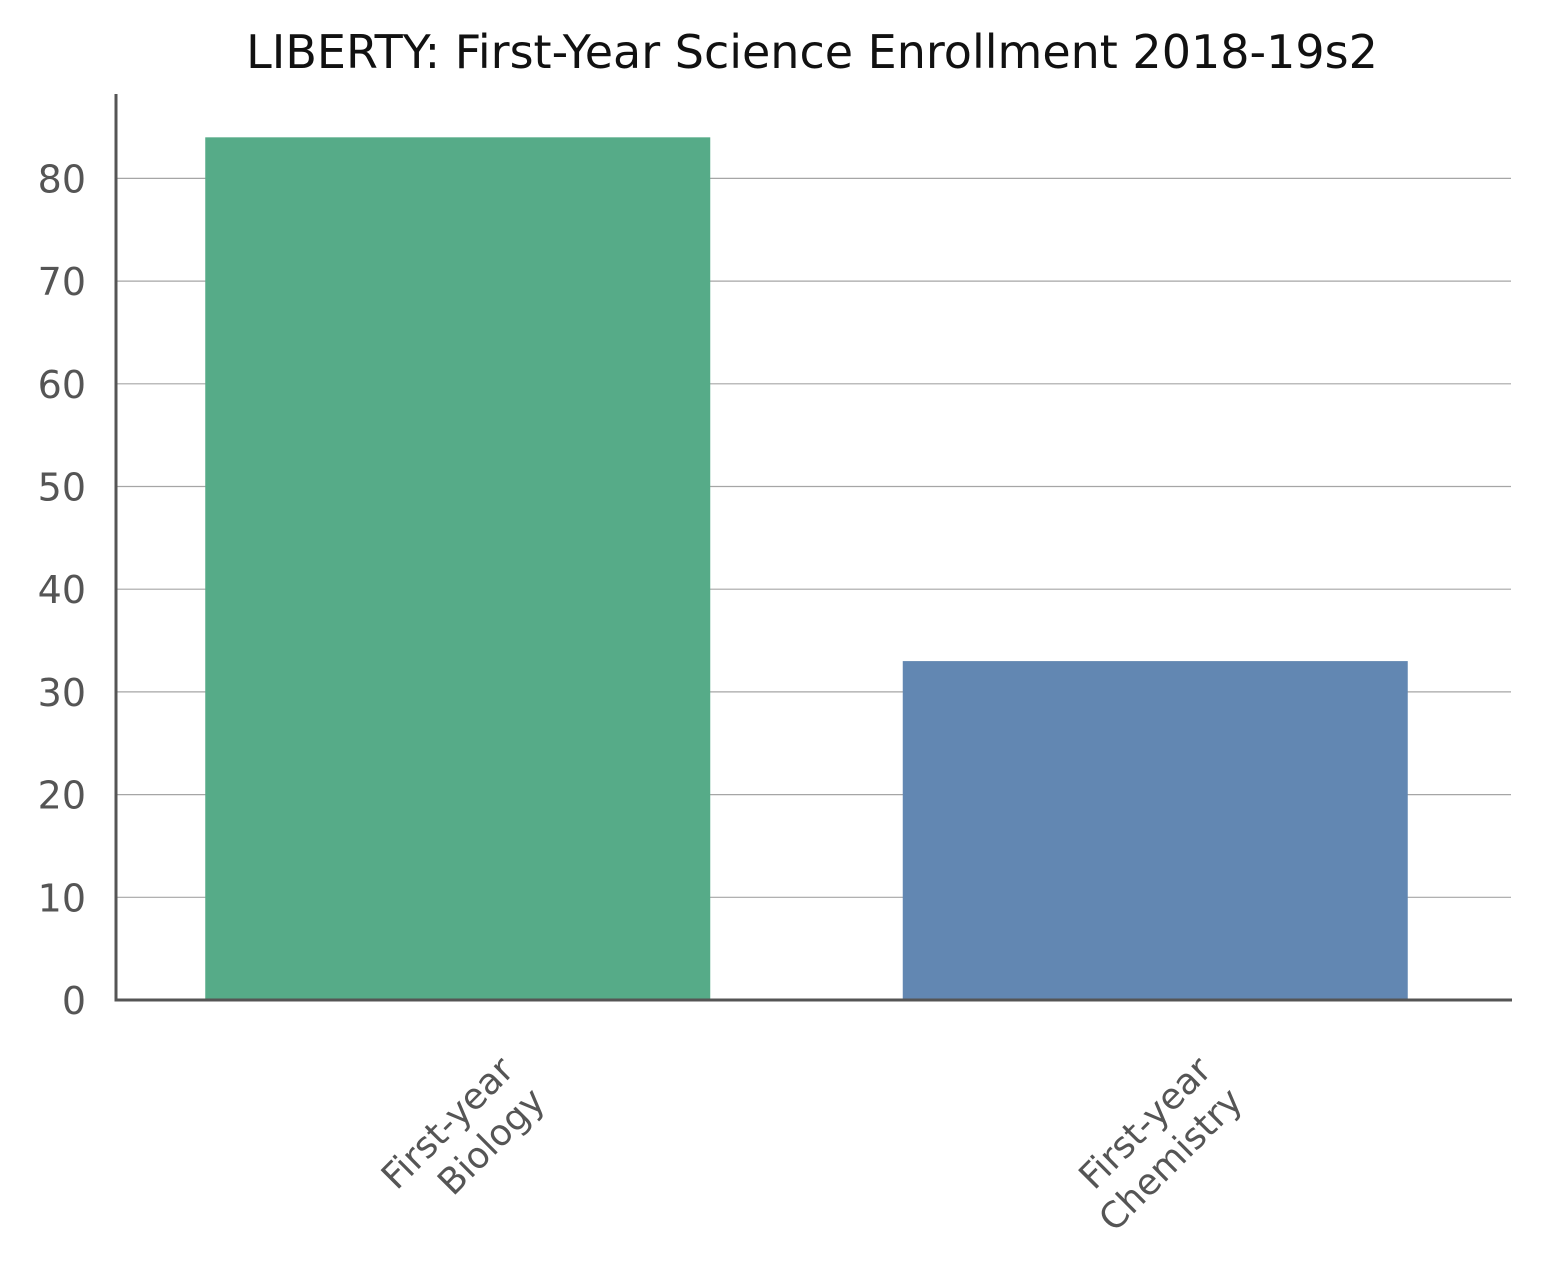  I want to click on svg-text: First-yearChemistry, so click(1155, 1144).